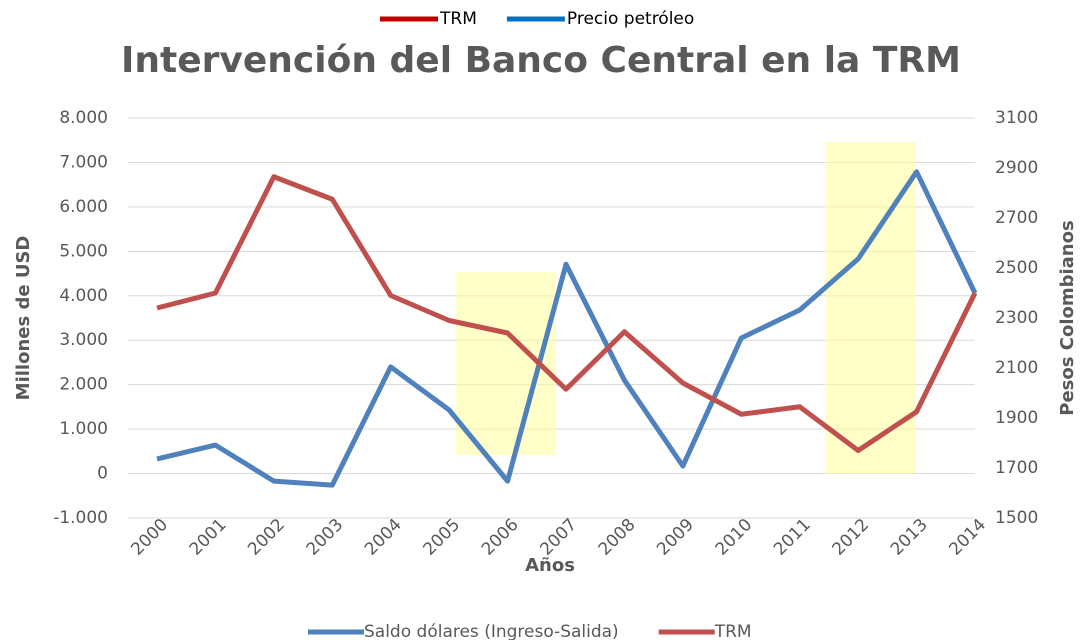 Image resolution: width=1082 pixels, height=640 pixels. Describe the element at coordinates (441, 537) in the screenshot. I see `x-tick-label: 2005` at that location.